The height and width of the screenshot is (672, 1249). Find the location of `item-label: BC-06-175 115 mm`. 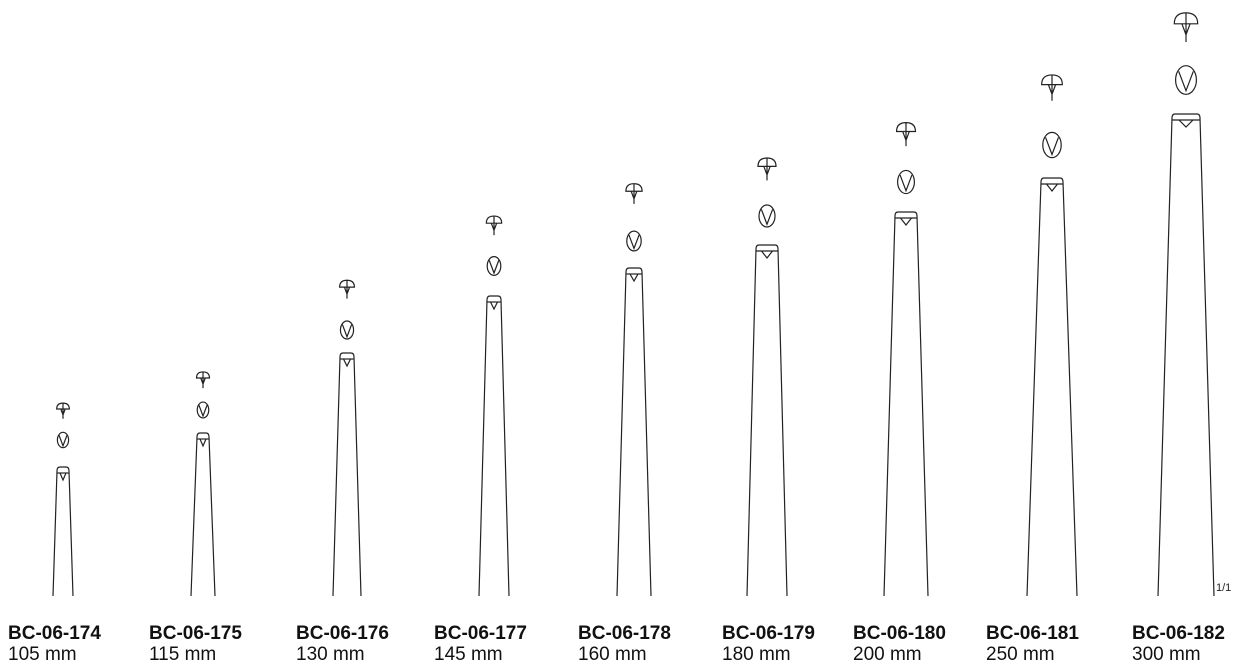

item-label: BC-06-175 115 mm is located at coordinates (195, 645).